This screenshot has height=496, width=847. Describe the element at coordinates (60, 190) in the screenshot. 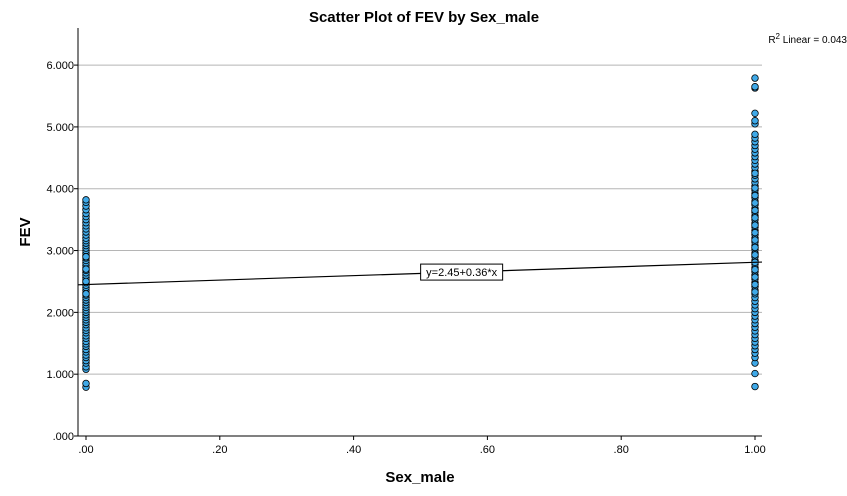

I see `y-tick-label: 4.000` at that location.